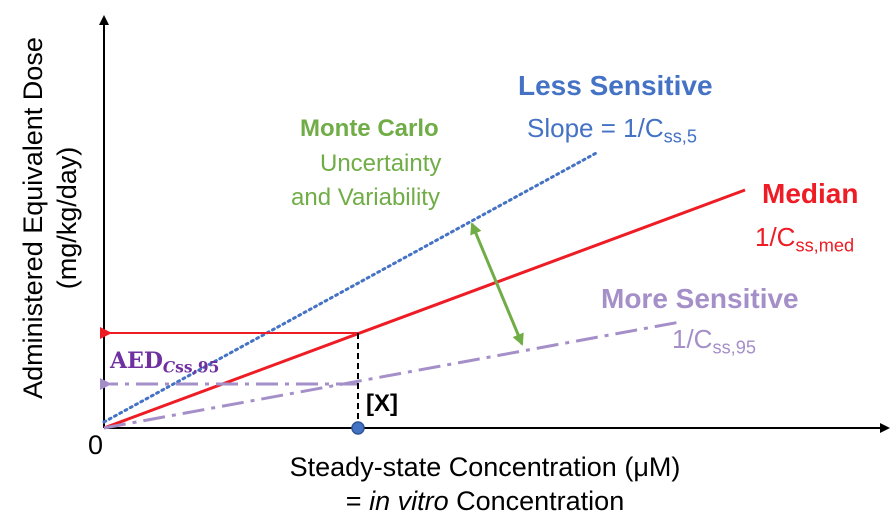  I want to click on median-slope-sub: ss,med, so click(825, 245).